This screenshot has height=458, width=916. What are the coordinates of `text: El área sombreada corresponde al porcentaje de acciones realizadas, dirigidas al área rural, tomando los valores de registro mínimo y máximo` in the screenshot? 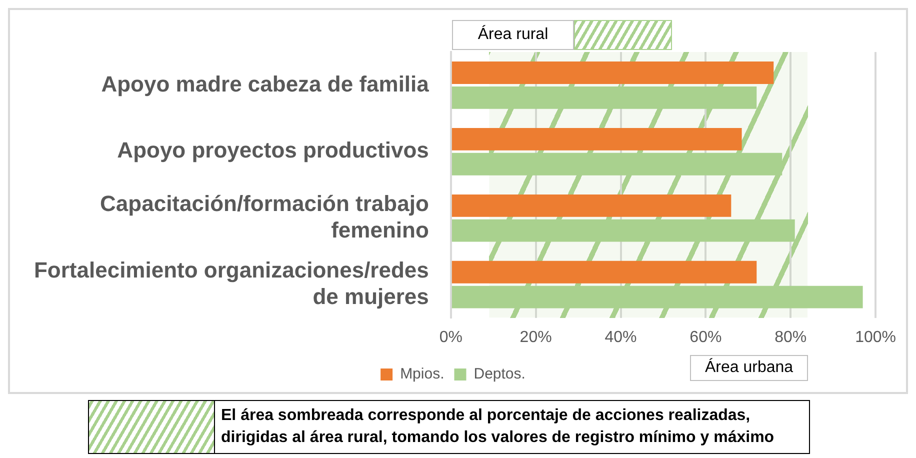 It's located at (498, 427).